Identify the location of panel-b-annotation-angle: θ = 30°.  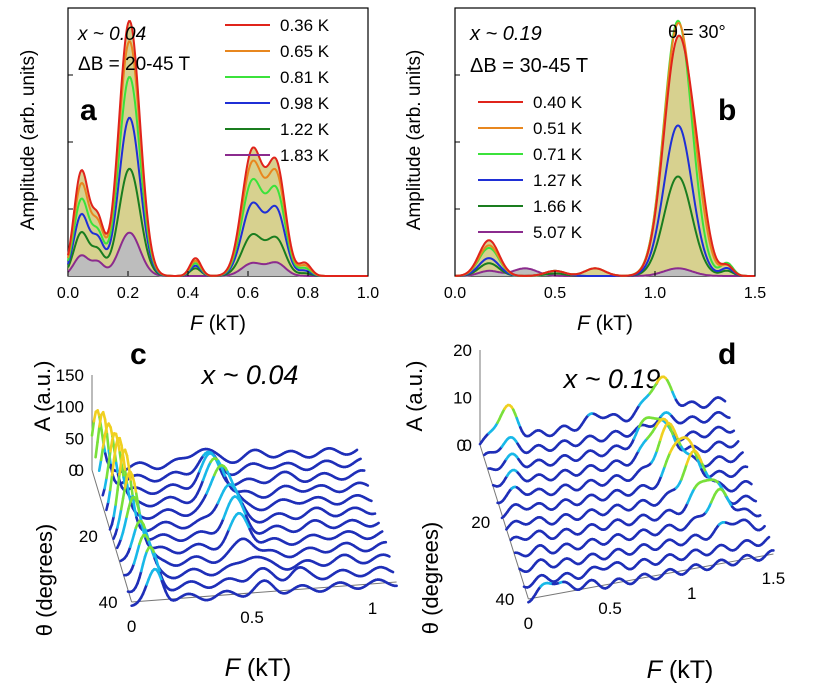
(697, 32).